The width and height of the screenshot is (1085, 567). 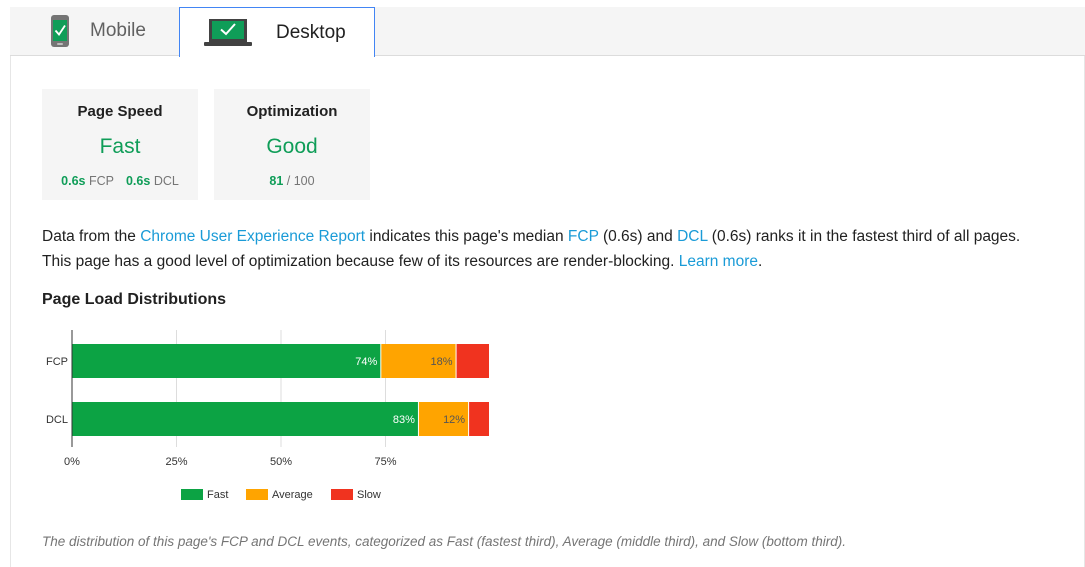 What do you see at coordinates (60, 31) in the screenshot?
I see `mobile-check-icon` at bounding box center [60, 31].